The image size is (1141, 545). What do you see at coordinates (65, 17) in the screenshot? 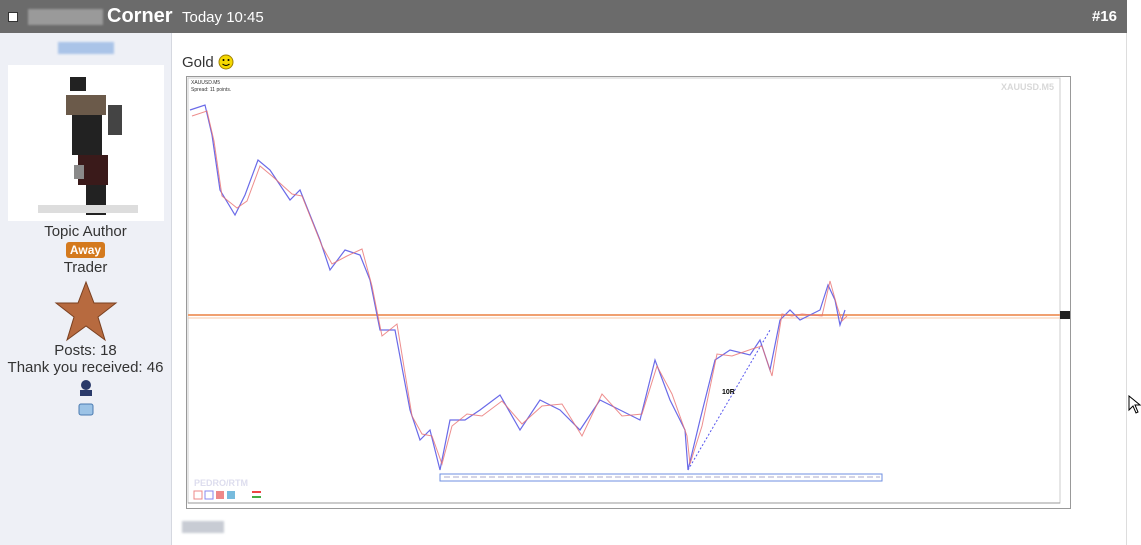
I see `username-blur` at bounding box center [65, 17].